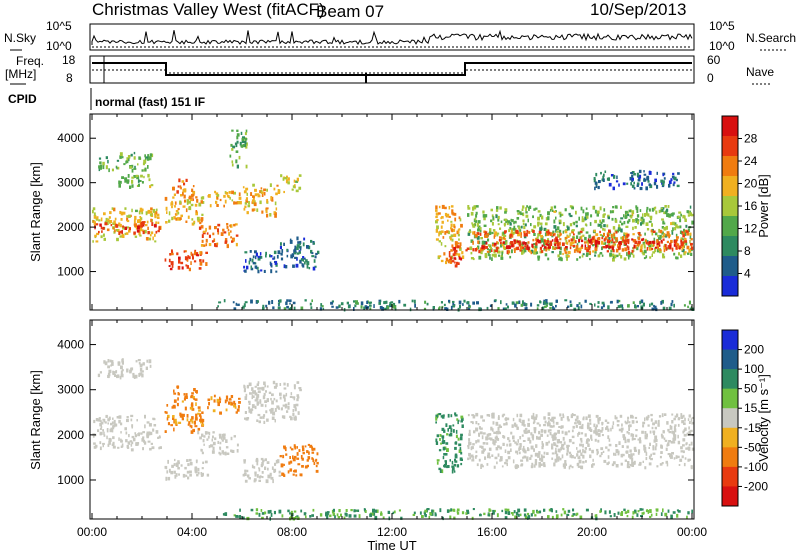 This screenshot has width=800, height=554. Describe the element at coordinates (754, 350) in the screenshot. I see `velocity-colorbar-tick-label: 200` at that location.